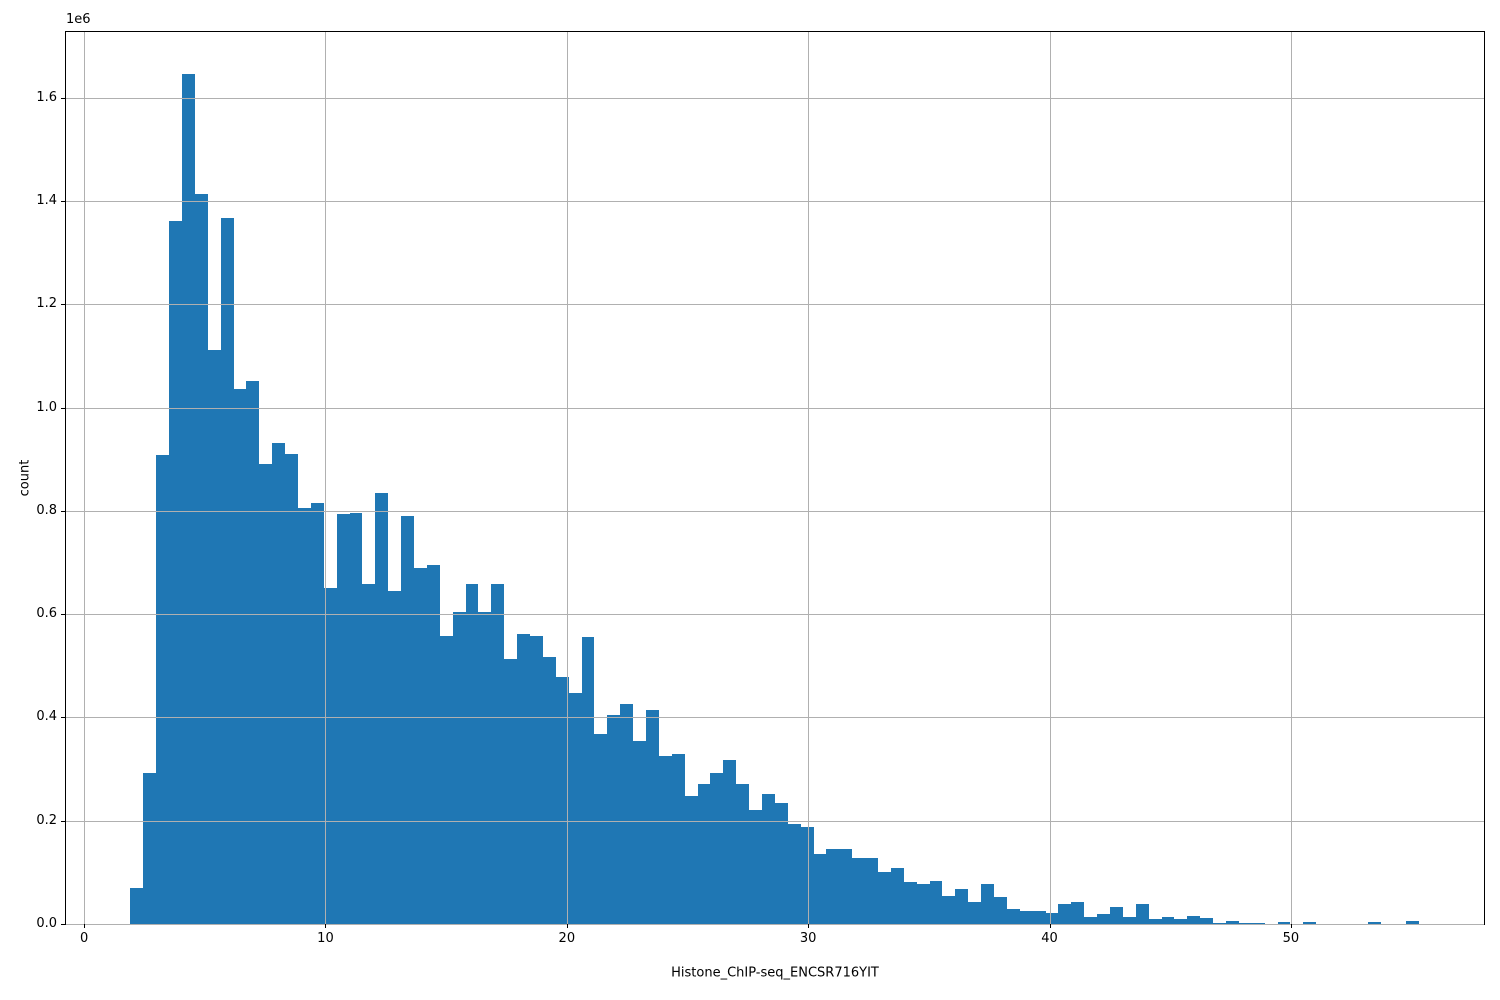  What do you see at coordinates (46, 820) in the screenshot?
I see `y-tick-label: 0.2` at bounding box center [46, 820].